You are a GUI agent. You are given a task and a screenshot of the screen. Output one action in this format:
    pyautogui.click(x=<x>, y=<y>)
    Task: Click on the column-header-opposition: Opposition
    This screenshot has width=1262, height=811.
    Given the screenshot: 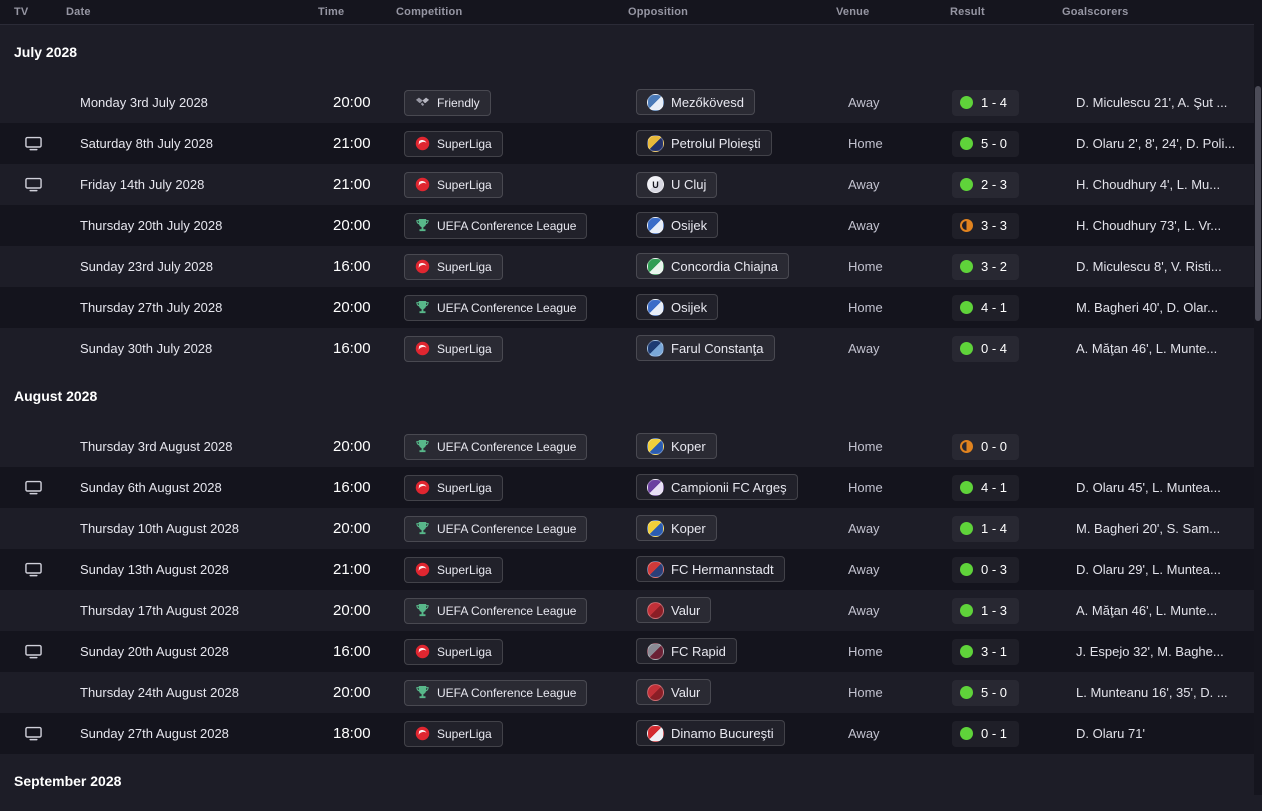 What is the action you would take?
    pyautogui.click(x=658, y=12)
    